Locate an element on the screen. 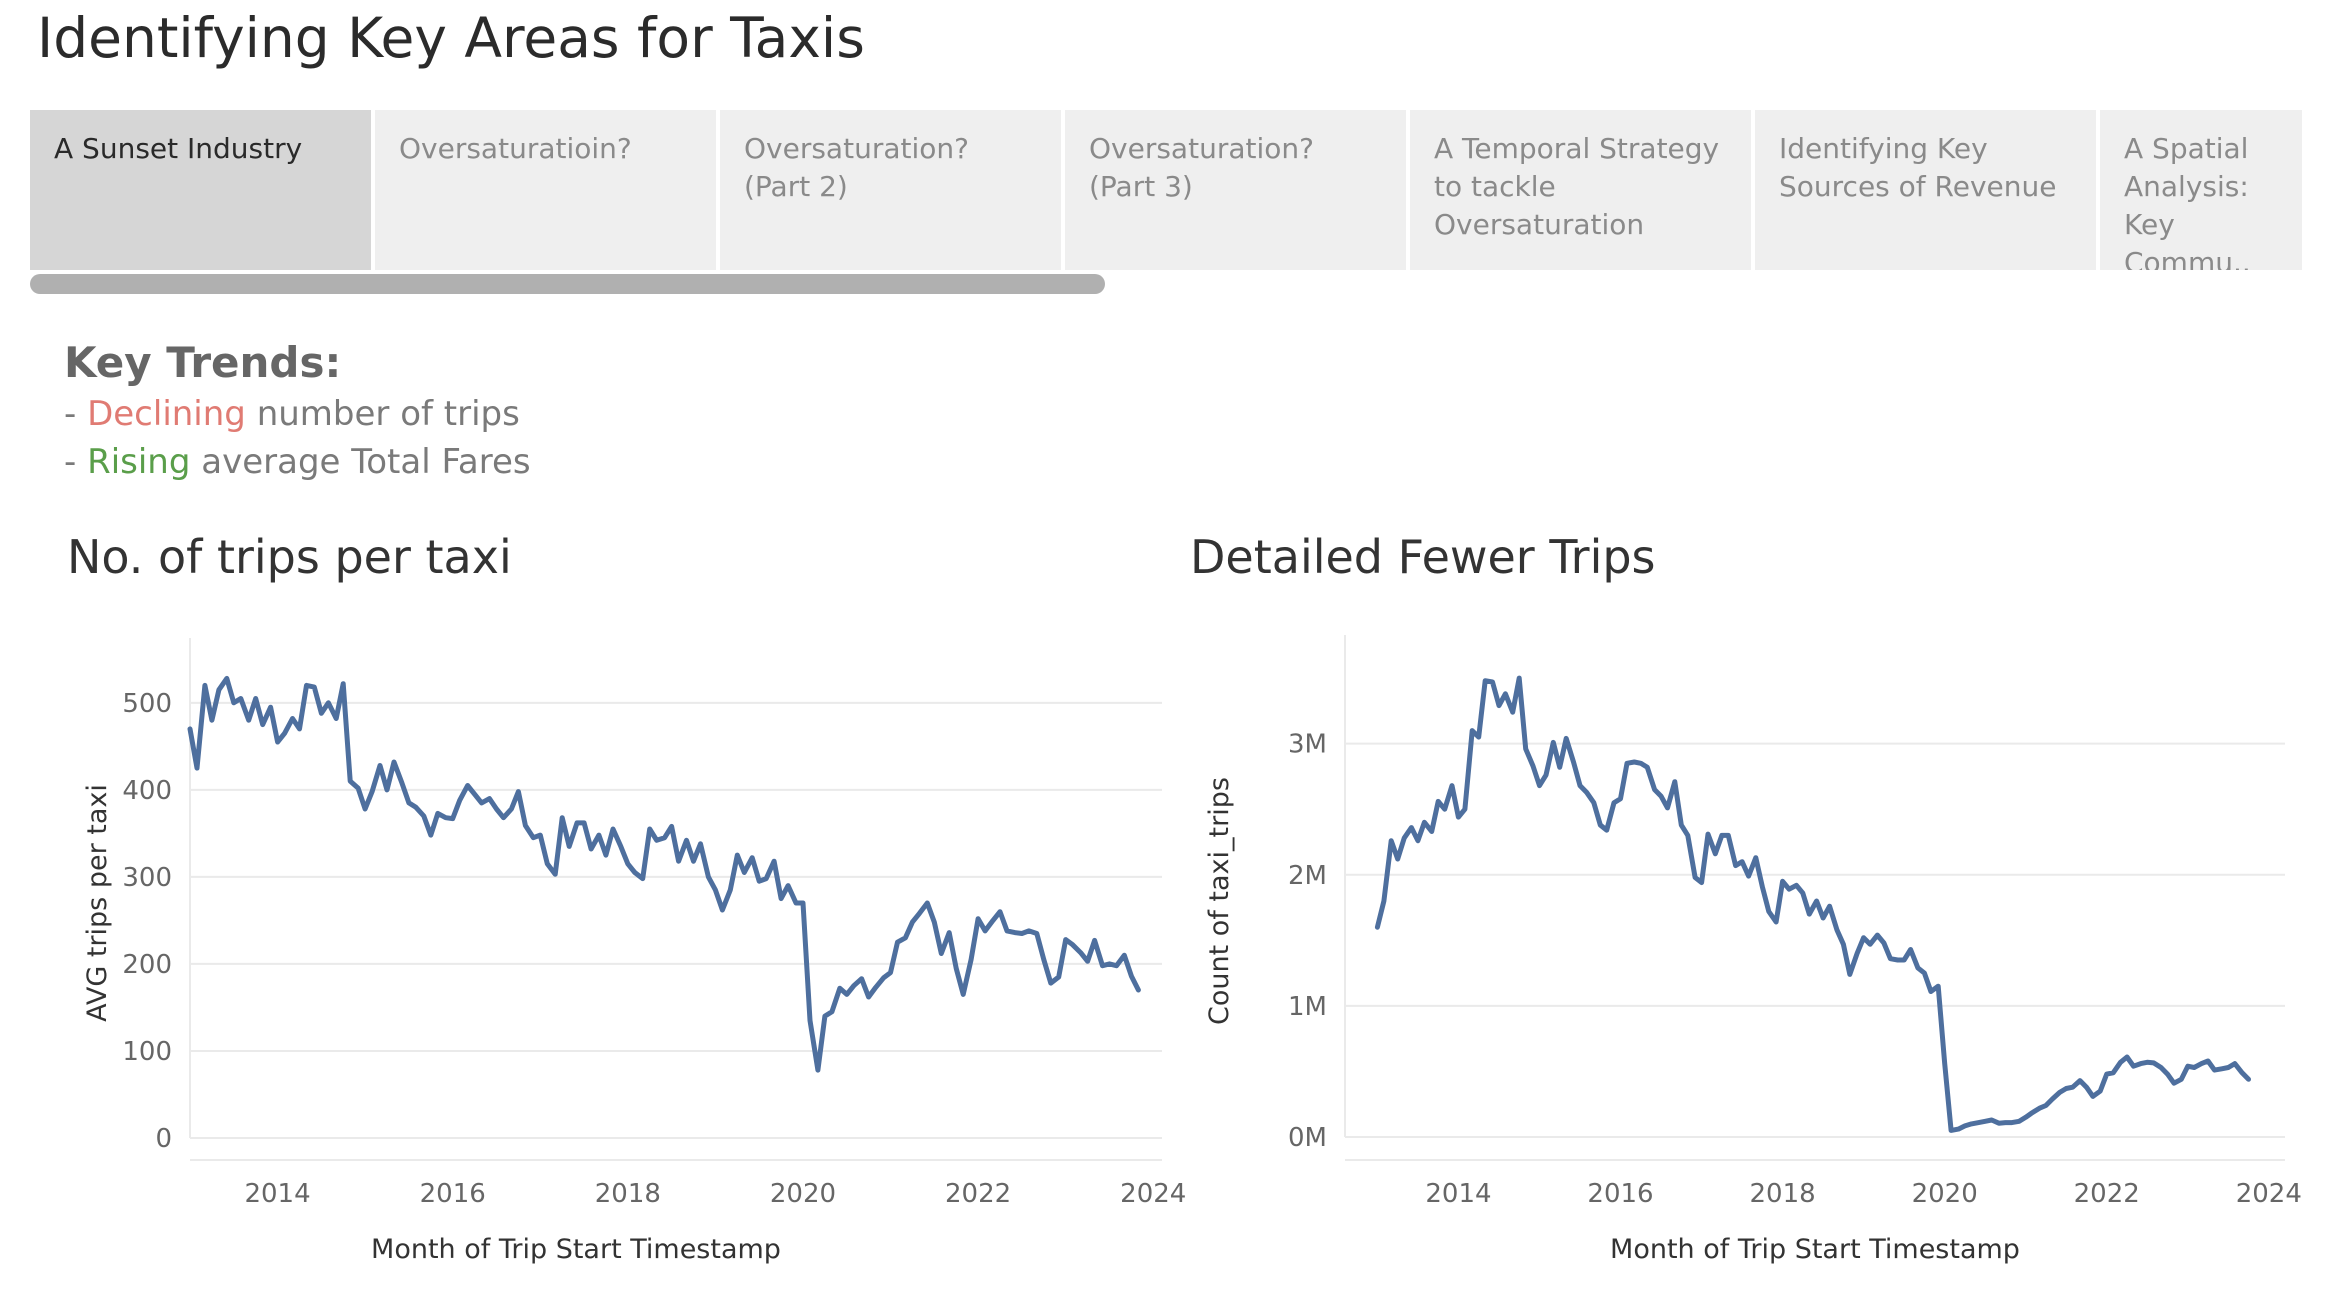 Image resolution: width=2340 pixels, height=1292 pixels. chart2-xtick-label: 2014 is located at coordinates (1458, 1194).